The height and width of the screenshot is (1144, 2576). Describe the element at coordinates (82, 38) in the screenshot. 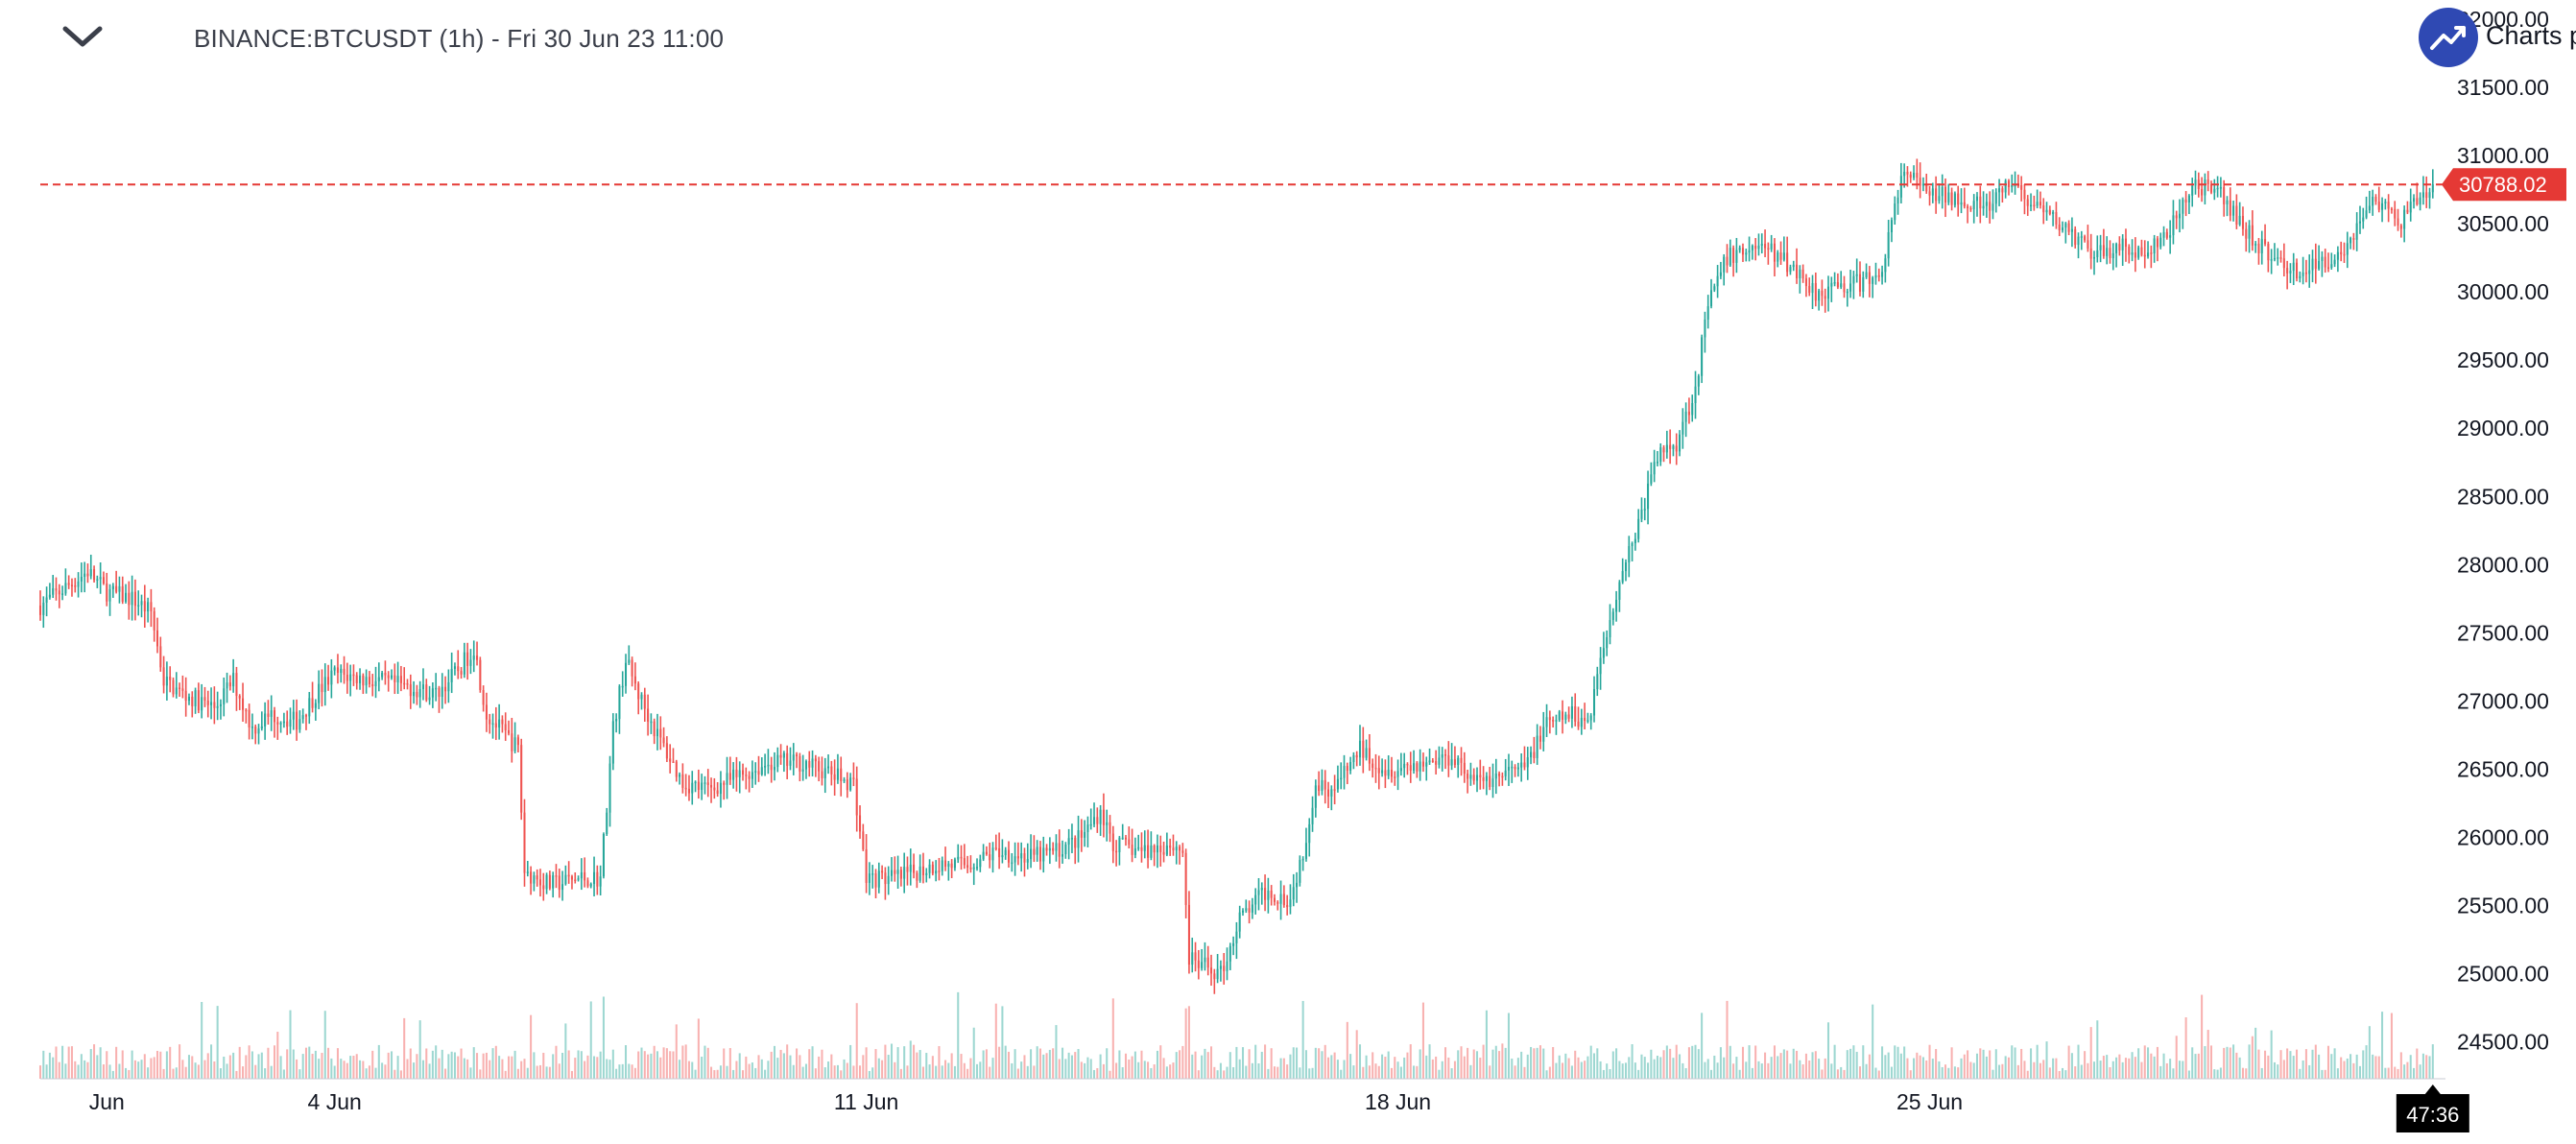

I see `chevron-down-icon` at that location.